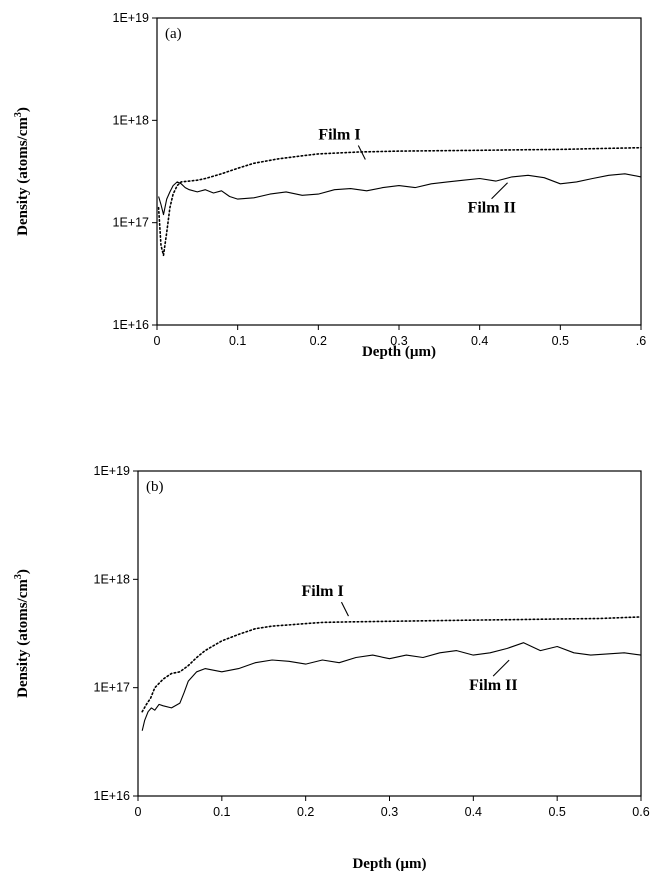 The image size is (657, 882). Describe the element at coordinates (640, 812) in the screenshot. I see `x-tick-label: 0.6` at that location.